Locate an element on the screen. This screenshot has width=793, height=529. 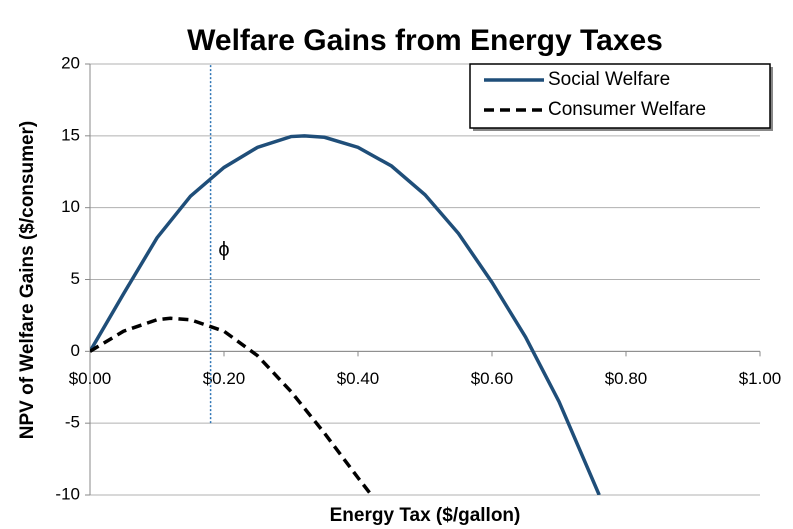
x-axis-label: Energy Tax ($/gallon) is located at coordinates (425, 515).